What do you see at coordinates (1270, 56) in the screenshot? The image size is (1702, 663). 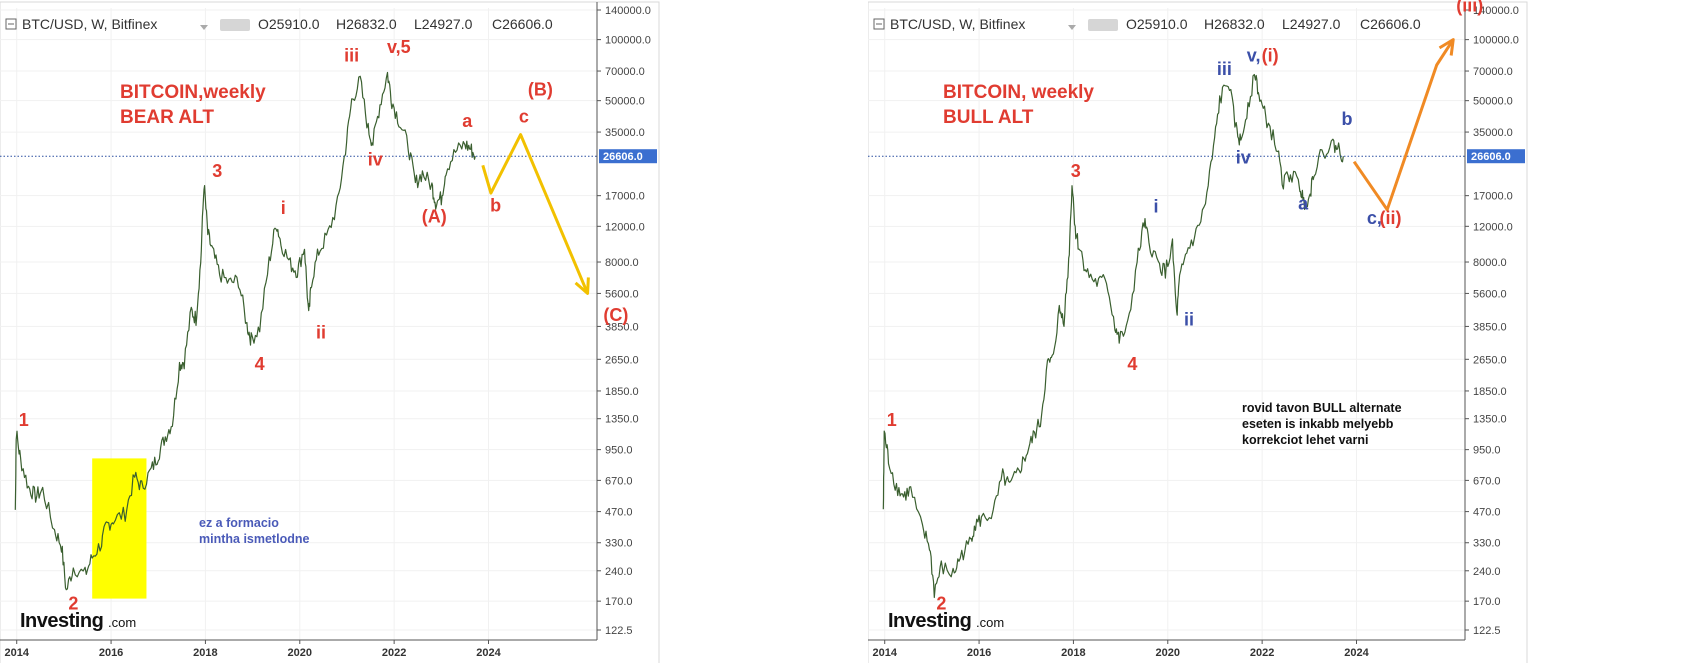 I see `wave-label: (i)` at bounding box center [1270, 56].